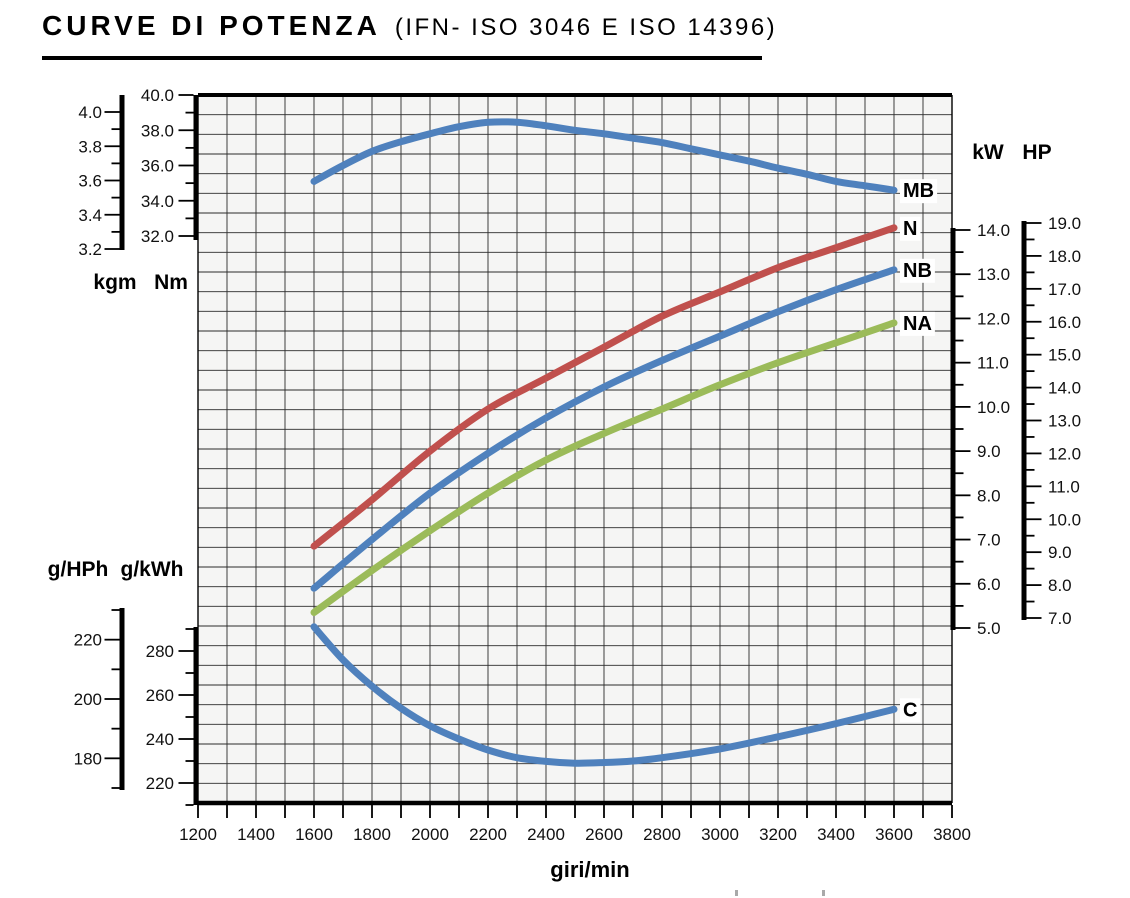  What do you see at coordinates (993, 363) in the screenshot?
I see `kw-tick-label: 11.0` at bounding box center [993, 363].